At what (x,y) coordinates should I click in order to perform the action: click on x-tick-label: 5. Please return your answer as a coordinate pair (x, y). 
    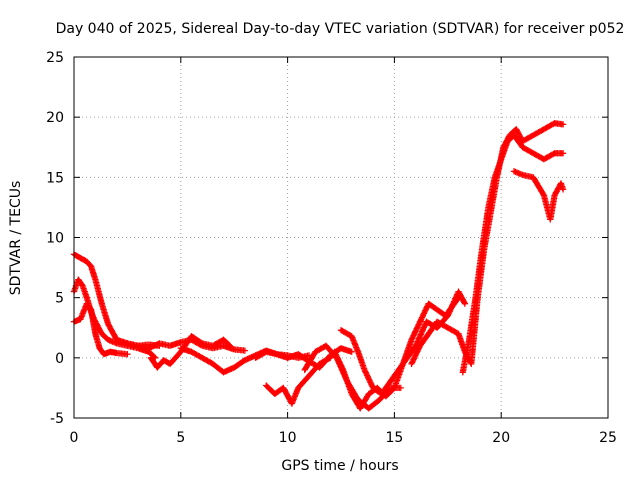
    Looking at the image, I should click on (180, 438).